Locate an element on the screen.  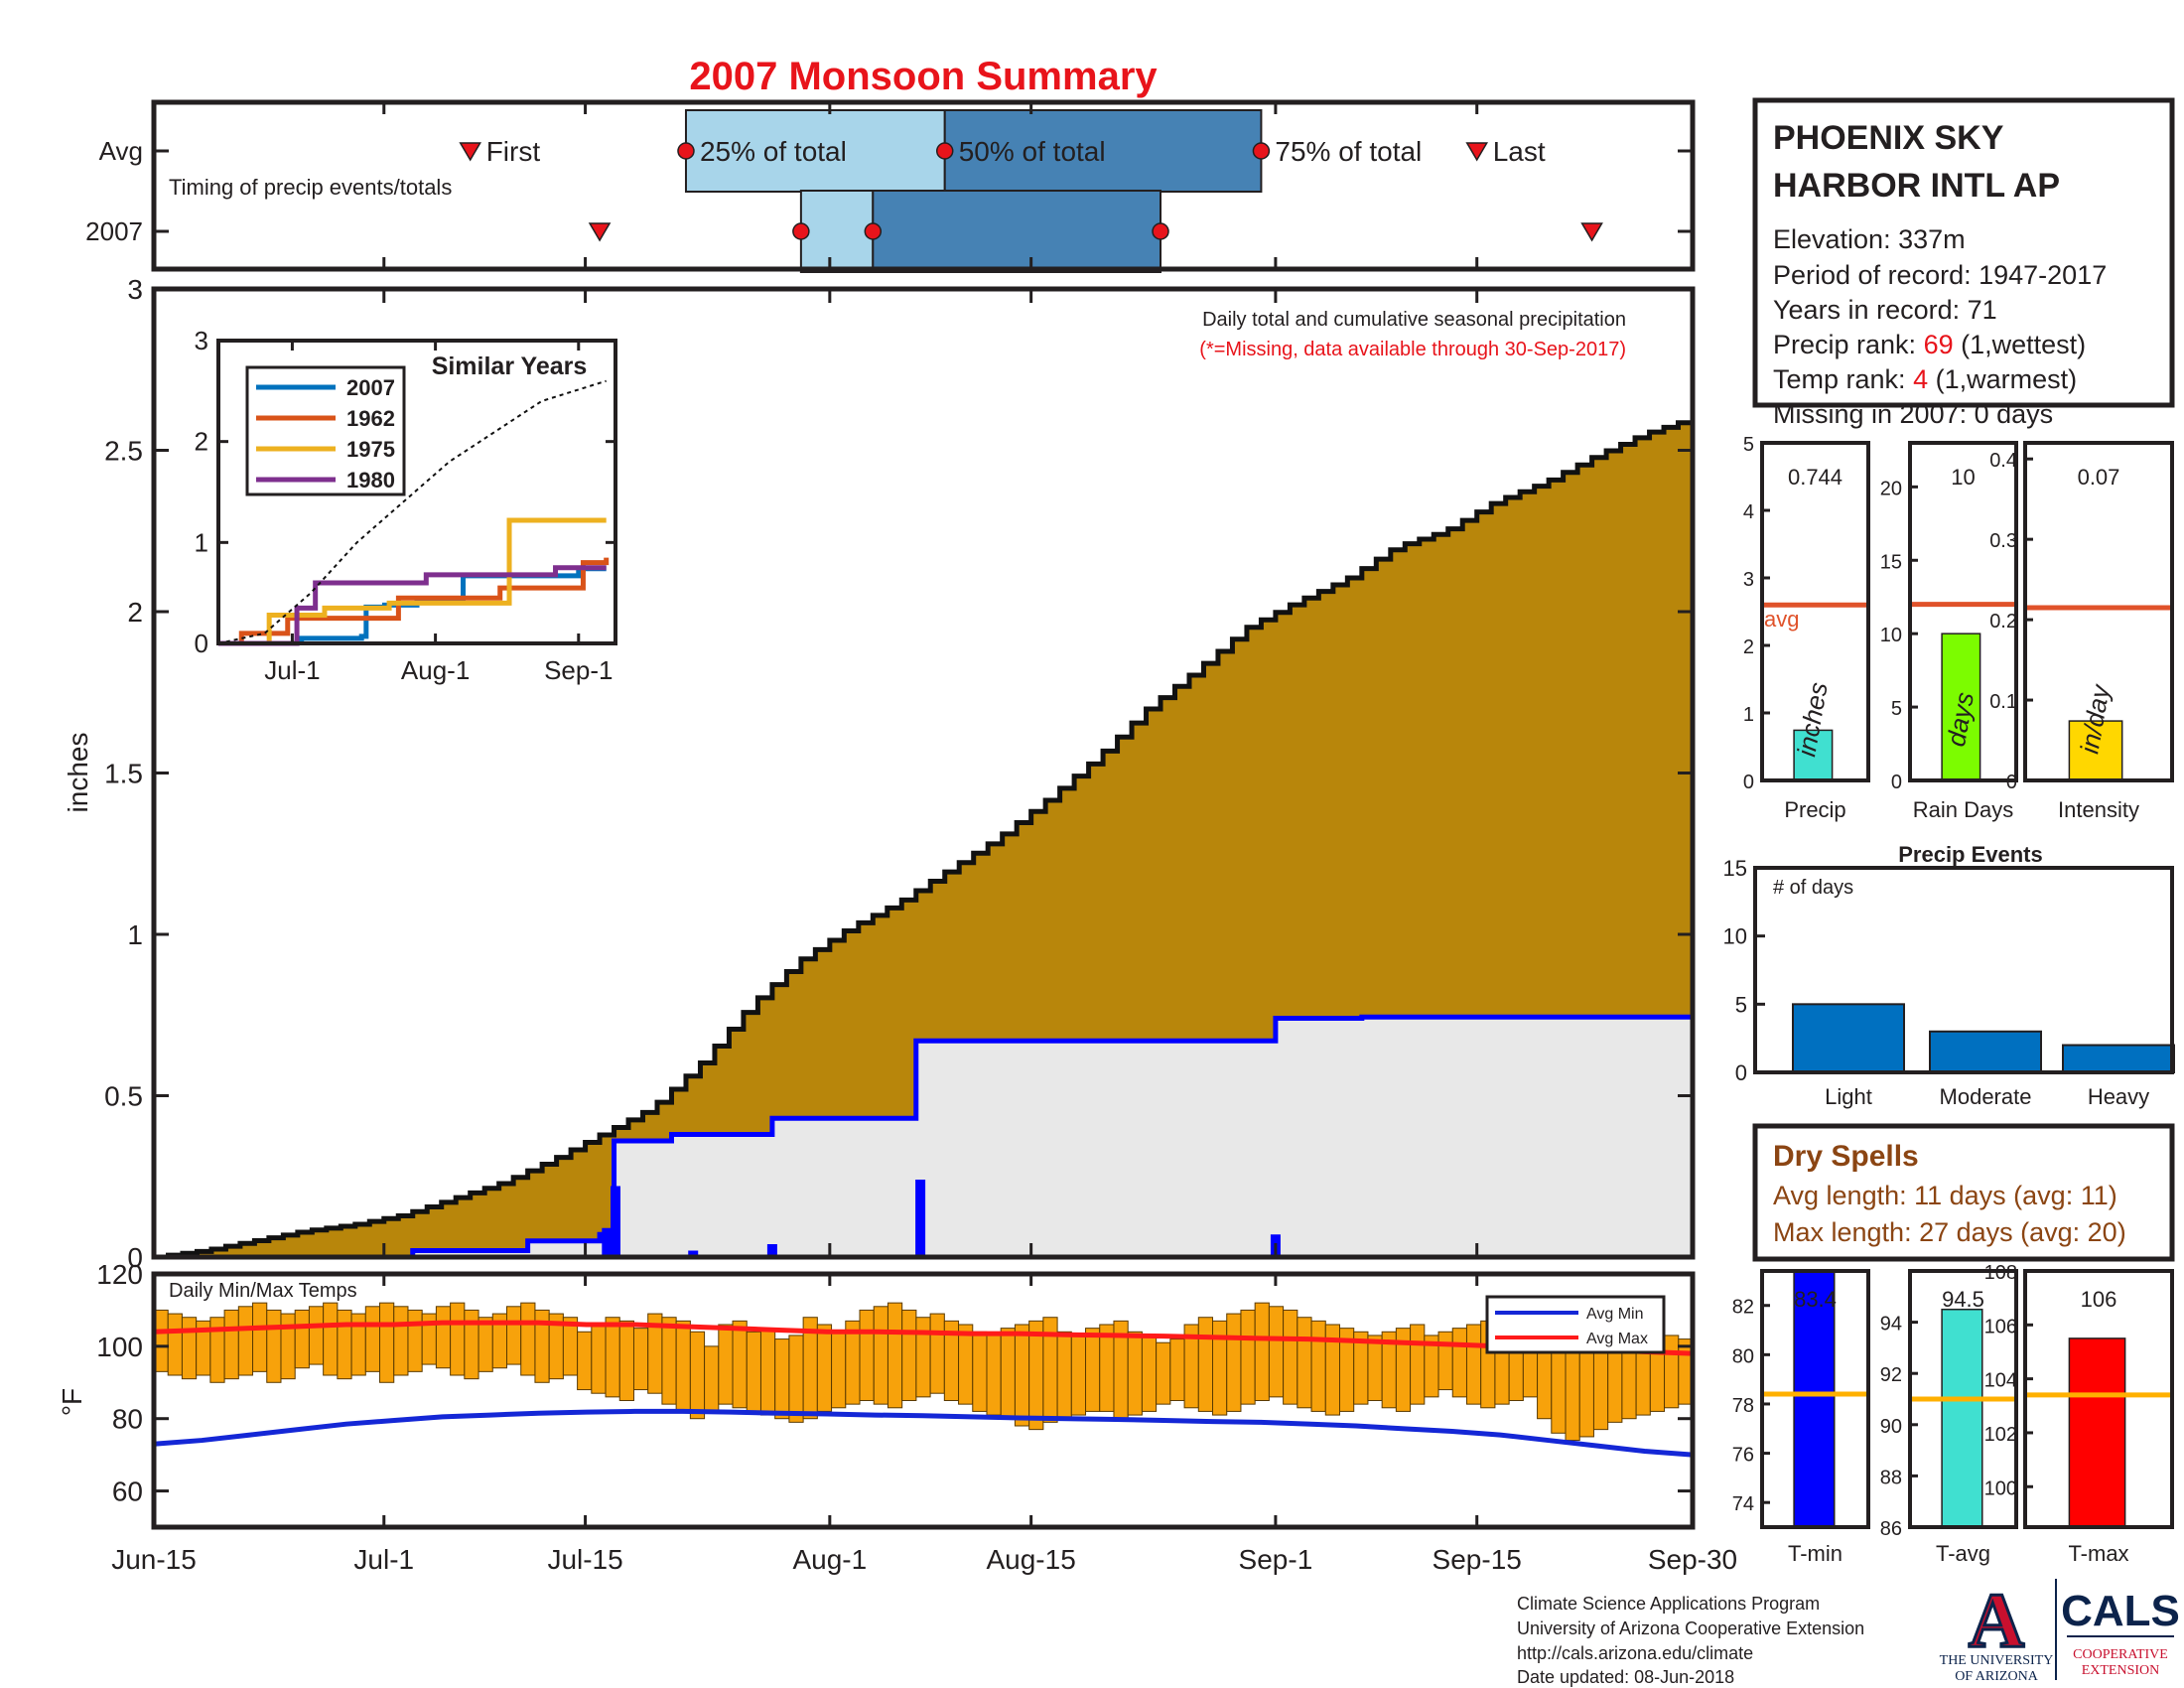
temp-stat-value-1: 94.5 is located at coordinates (1963, 1299).